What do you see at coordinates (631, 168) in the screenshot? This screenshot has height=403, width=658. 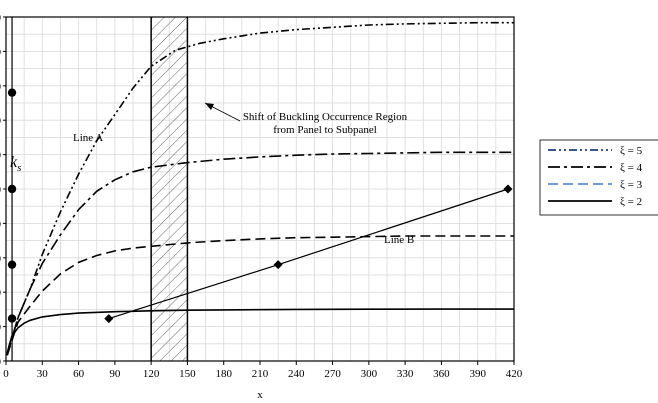 I see `legend-label-2: ξ = 4` at bounding box center [631, 168].